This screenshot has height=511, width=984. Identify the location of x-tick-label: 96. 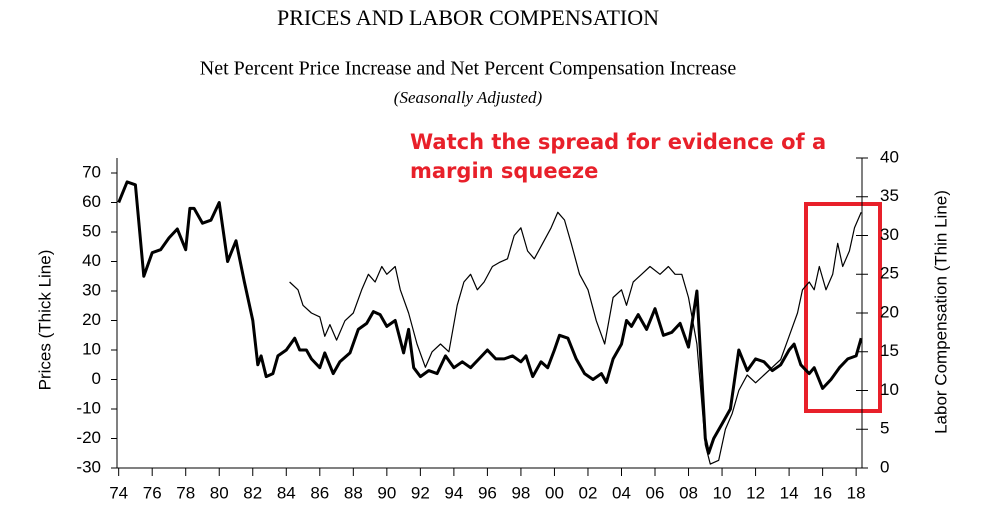
(487, 492).